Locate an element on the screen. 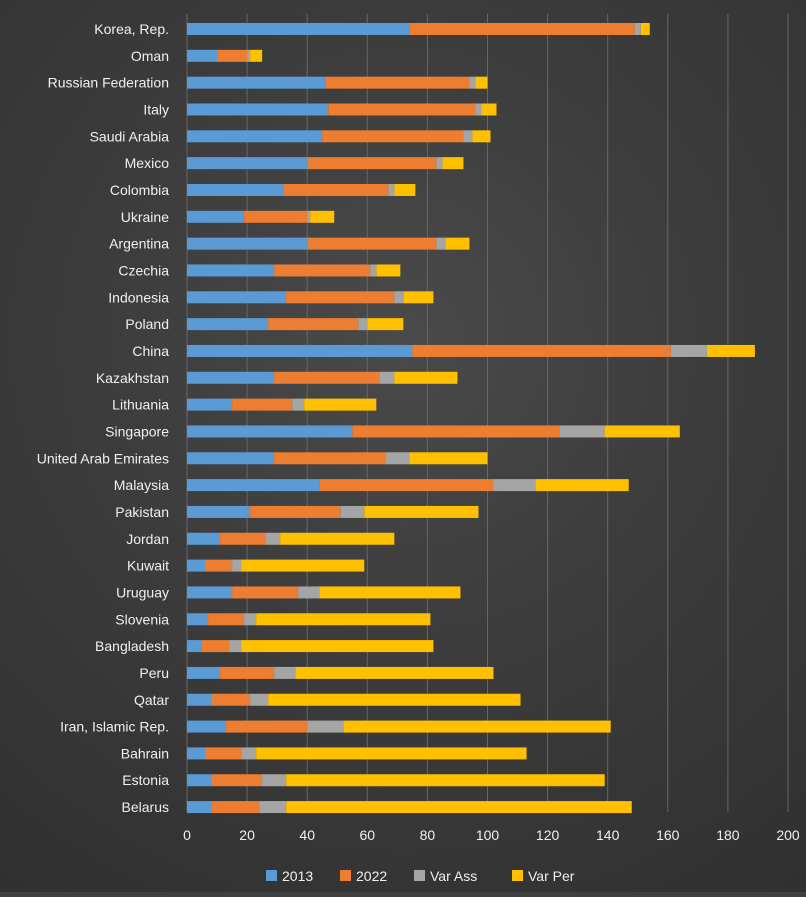  category-label: Uruguay is located at coordinates (142, 592).